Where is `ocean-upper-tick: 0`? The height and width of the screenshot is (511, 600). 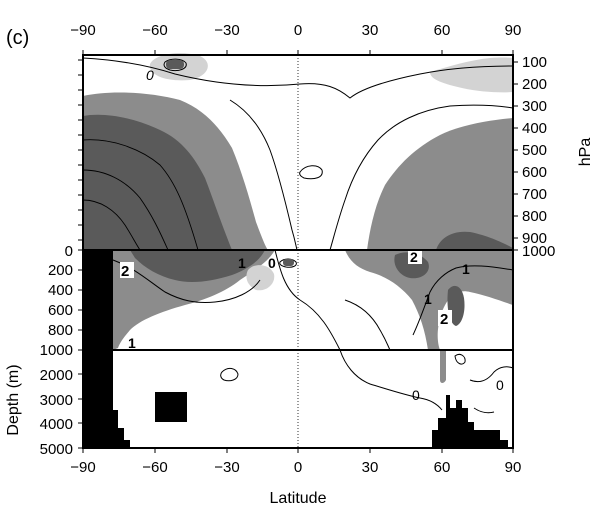
ocean-upper-tick: 0 is located at coordinates (69, 251).